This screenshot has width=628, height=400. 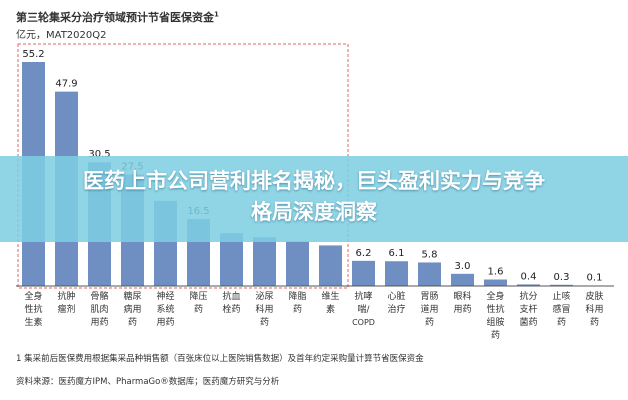 What do you see at coordinates (314, 212) in the screenshot?
I see `headline-line-2: 格局深度洞察` at bounding box center [314, 212].